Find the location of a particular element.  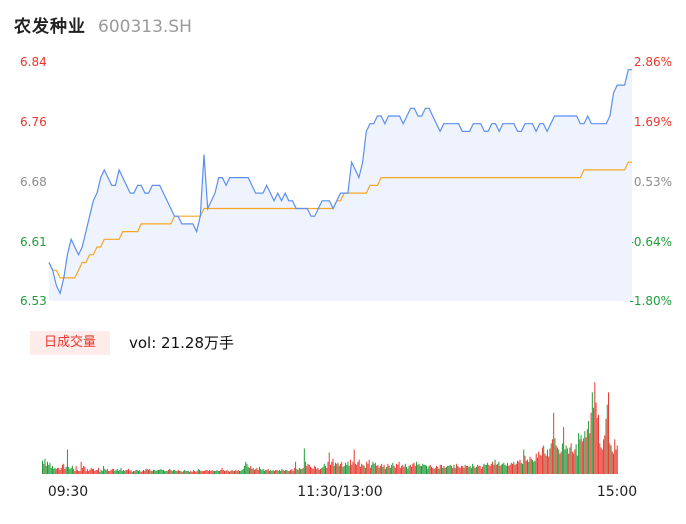

stock-code: 600313.SH is located at coordinates (145, 27).